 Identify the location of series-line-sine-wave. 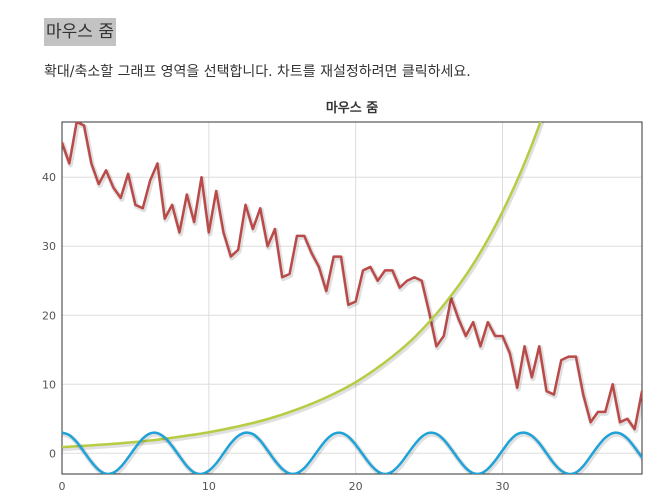
(352, 452).